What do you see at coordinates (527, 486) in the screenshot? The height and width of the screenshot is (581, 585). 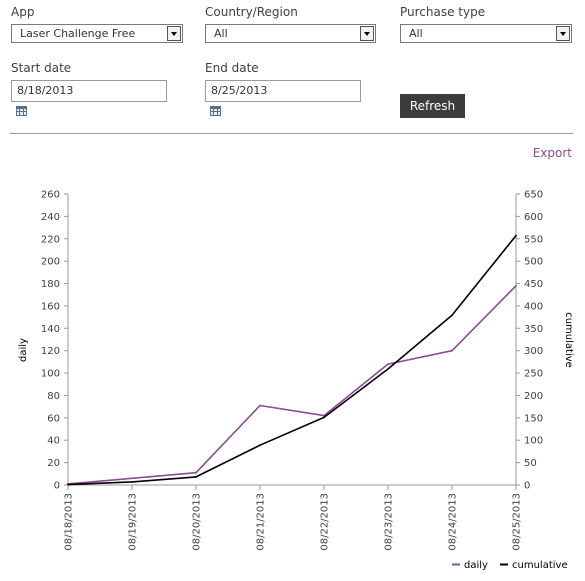 I see `y2-tick-label: 0` at bounding box center [527, 486].